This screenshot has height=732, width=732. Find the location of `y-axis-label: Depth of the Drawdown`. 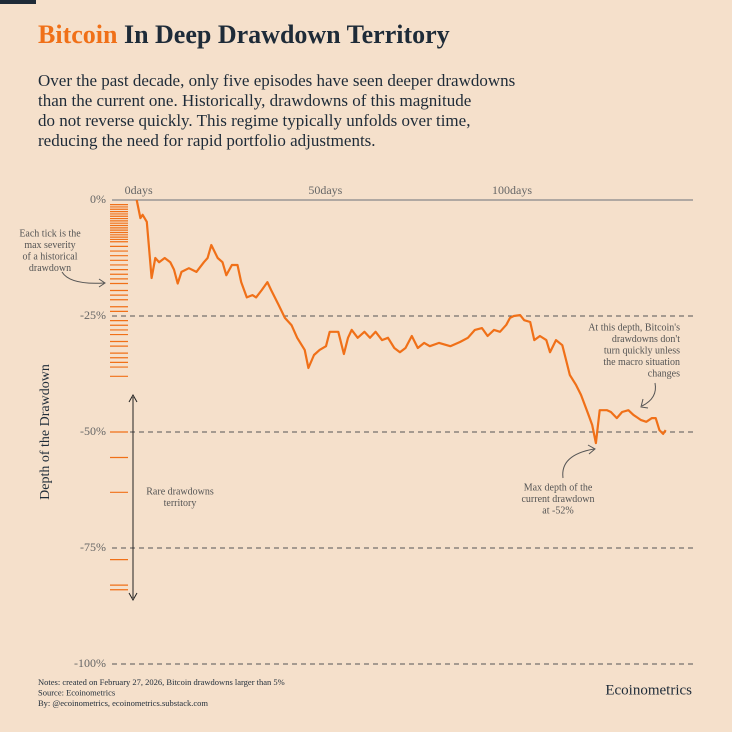

y-axis-label: Depth of the Drawdown is located at coordinates (45, 432).